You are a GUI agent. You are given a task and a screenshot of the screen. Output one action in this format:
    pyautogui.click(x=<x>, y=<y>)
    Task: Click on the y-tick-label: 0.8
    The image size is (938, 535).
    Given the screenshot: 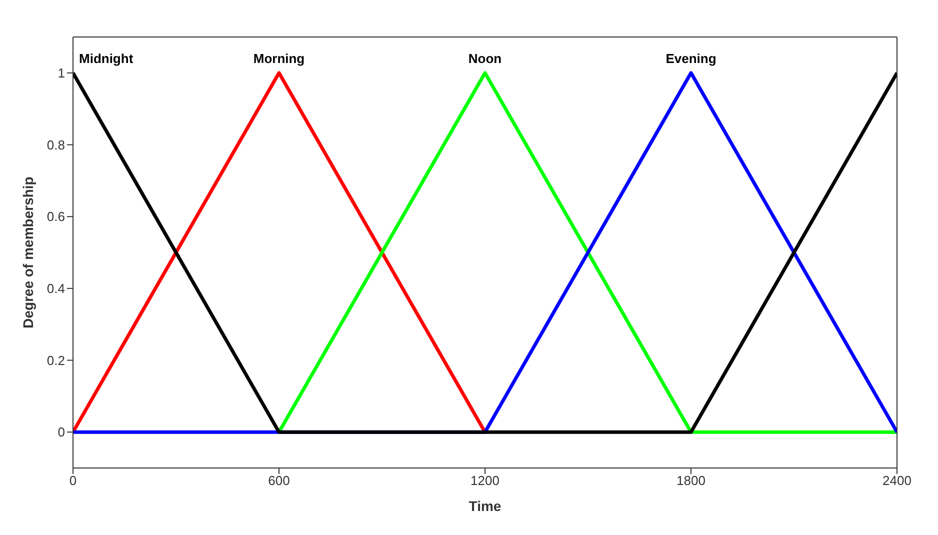 What is the action you would take?
    pyautogui.click(x=55, y=144)
    